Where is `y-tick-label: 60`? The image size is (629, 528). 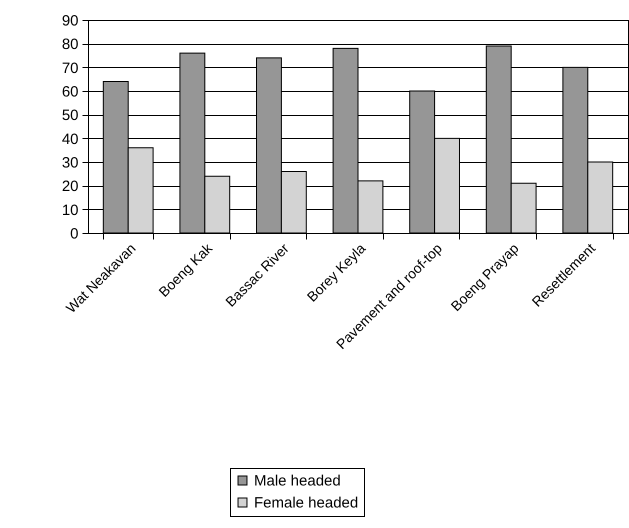 y-tick-label: 60 is located at coordinates (70, 92).